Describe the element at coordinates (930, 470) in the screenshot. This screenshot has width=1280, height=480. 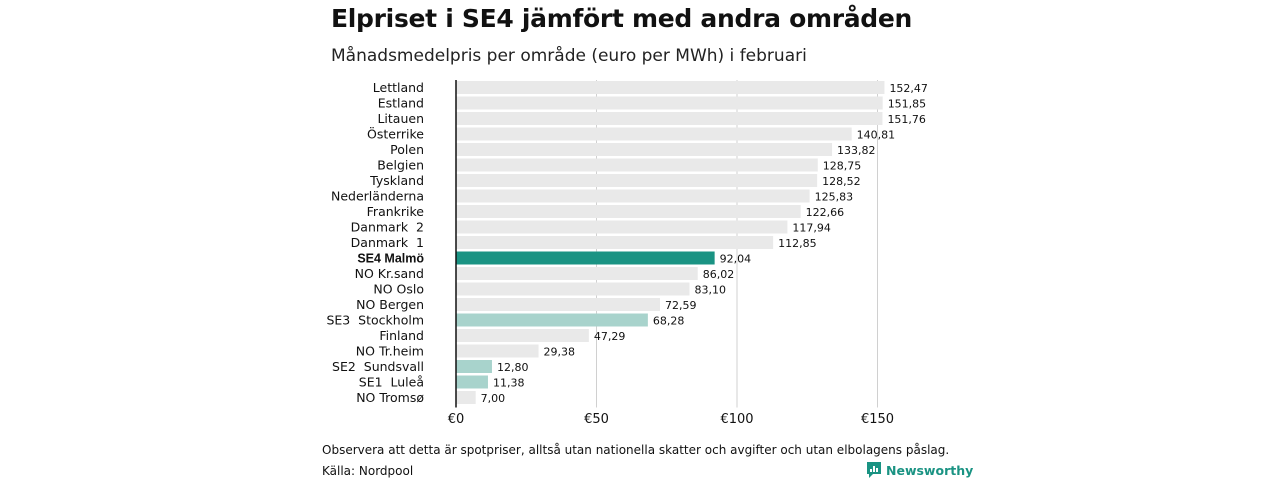
I see `brand-name: Newsworthy` at that location.